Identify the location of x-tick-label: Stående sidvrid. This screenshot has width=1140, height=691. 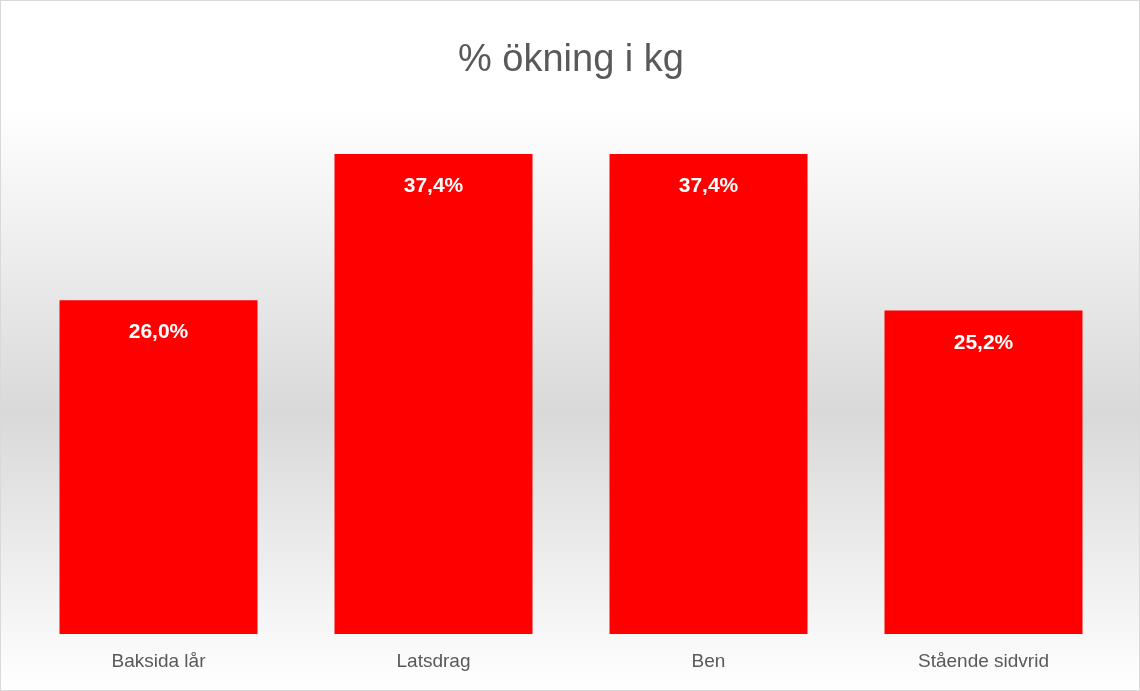
(983, 661).